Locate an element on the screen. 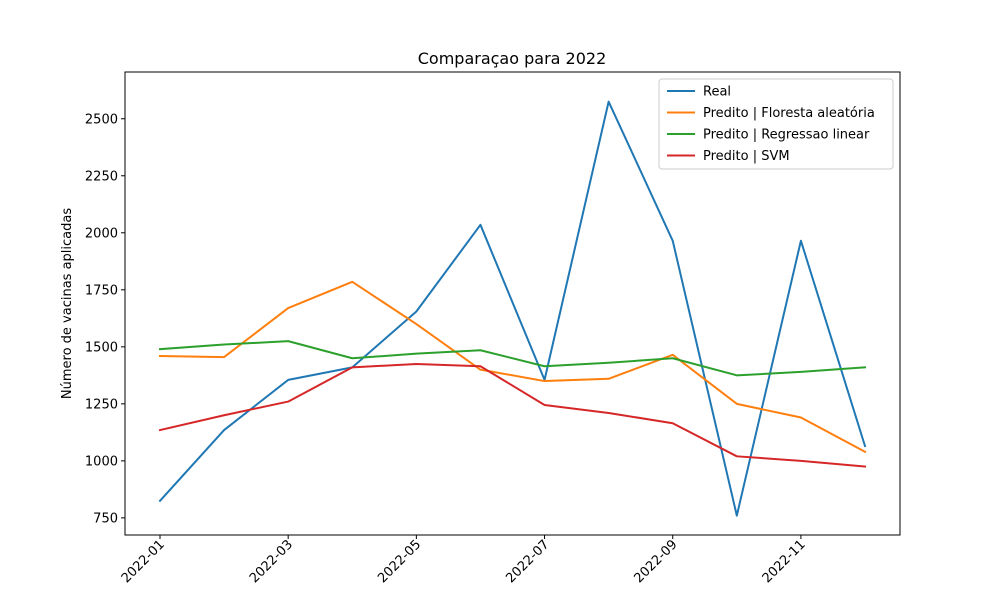 The image size is (1000, 600). y-tick-label: 2250 is located at coordinates (101, 176).